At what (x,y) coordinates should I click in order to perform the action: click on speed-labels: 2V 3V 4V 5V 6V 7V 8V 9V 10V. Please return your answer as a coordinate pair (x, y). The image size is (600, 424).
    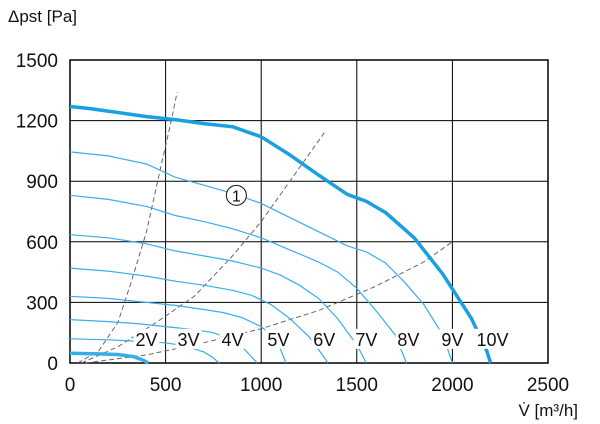
    Looking at the image, I should click on (322, 339).